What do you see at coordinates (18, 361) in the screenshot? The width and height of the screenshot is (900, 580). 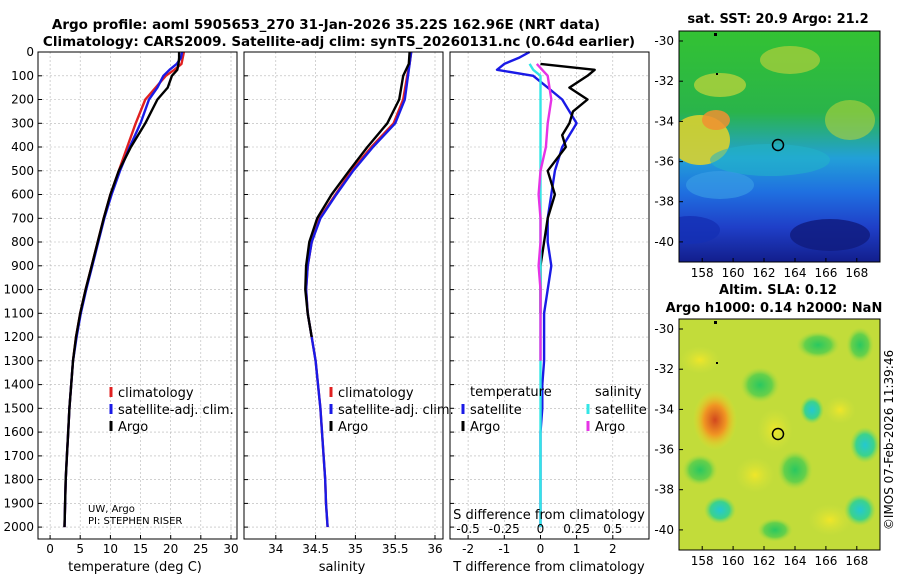 I see `y-tick-label: 1300` at bounding box center [18, 361].